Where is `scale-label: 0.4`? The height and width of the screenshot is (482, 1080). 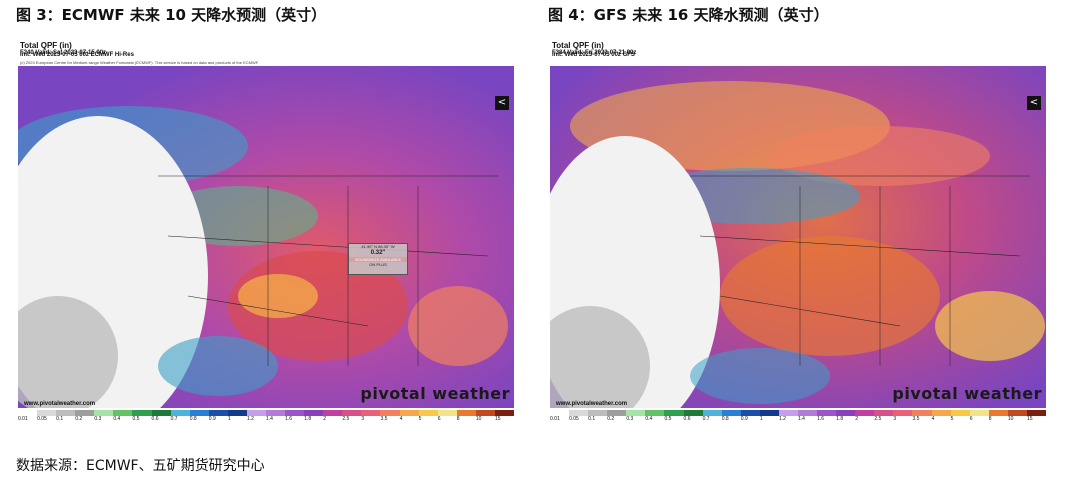 scale-label: 0.4 is located at coordinates (117, 419).